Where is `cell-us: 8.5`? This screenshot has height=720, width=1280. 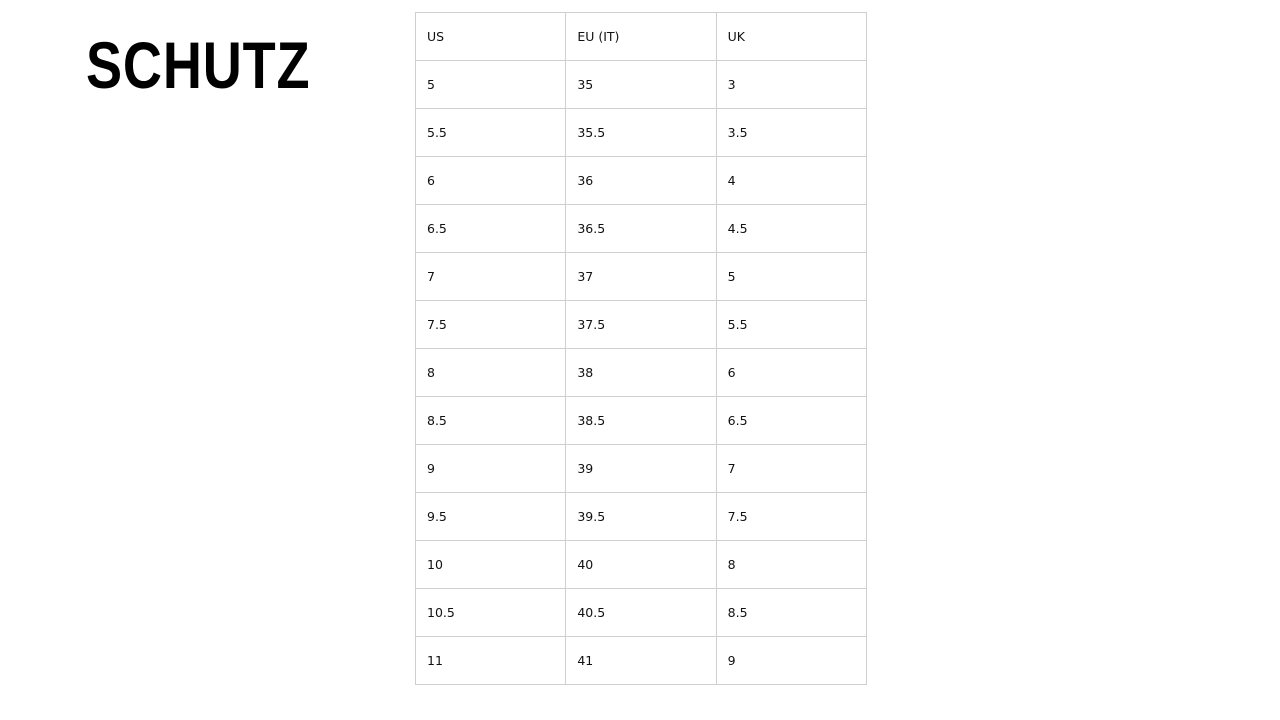
cell-us: 8.5 is located at coordinates (490, 420).